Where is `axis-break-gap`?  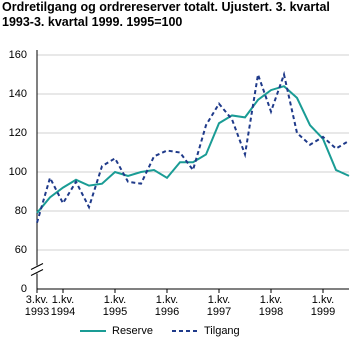 axis-break-gap is located at coordinates (37, 269).